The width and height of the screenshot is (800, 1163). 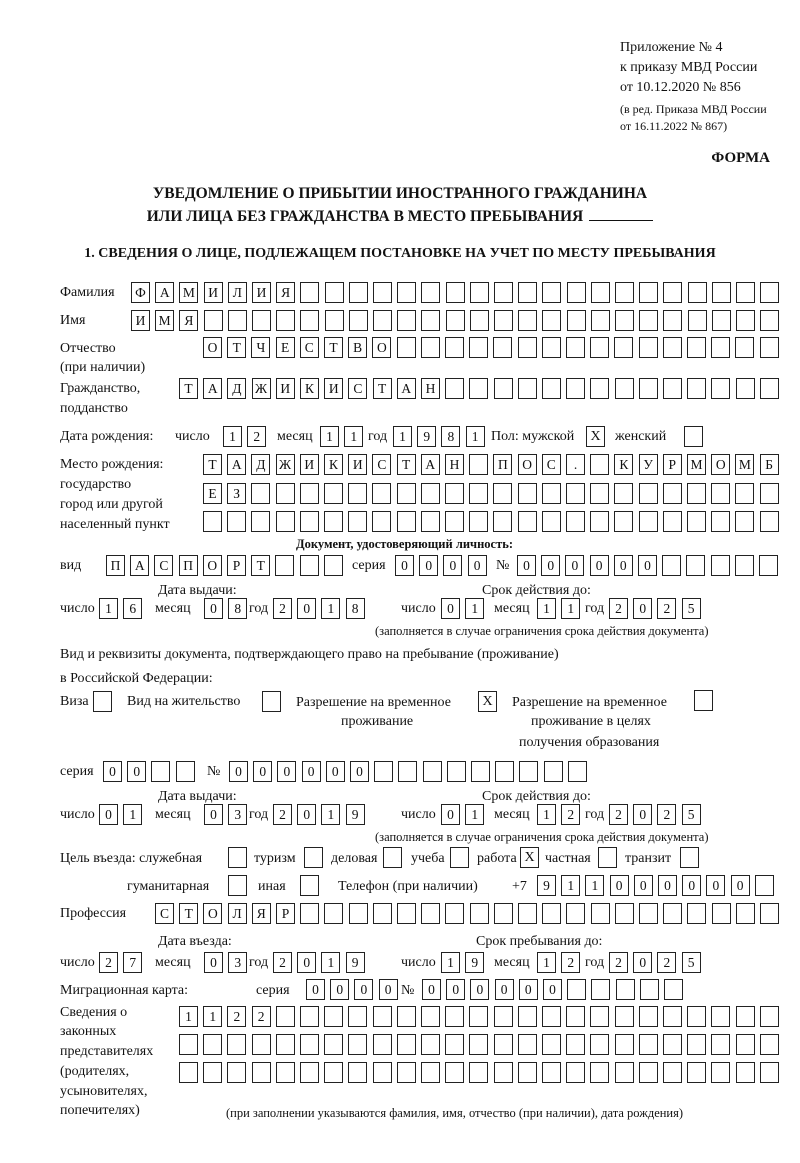 What do you see at coordinates (165, 292) in the screenshot?
I see `char-box: А` at bounding box center [165, 292].